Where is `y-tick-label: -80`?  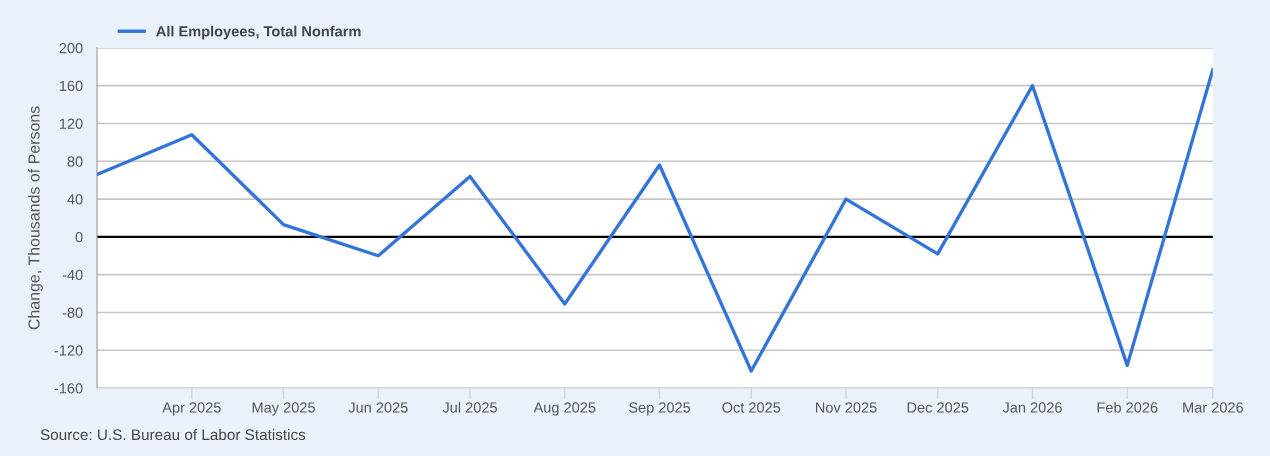
y-tick-label: -80 is located at coordinates (72, 312).